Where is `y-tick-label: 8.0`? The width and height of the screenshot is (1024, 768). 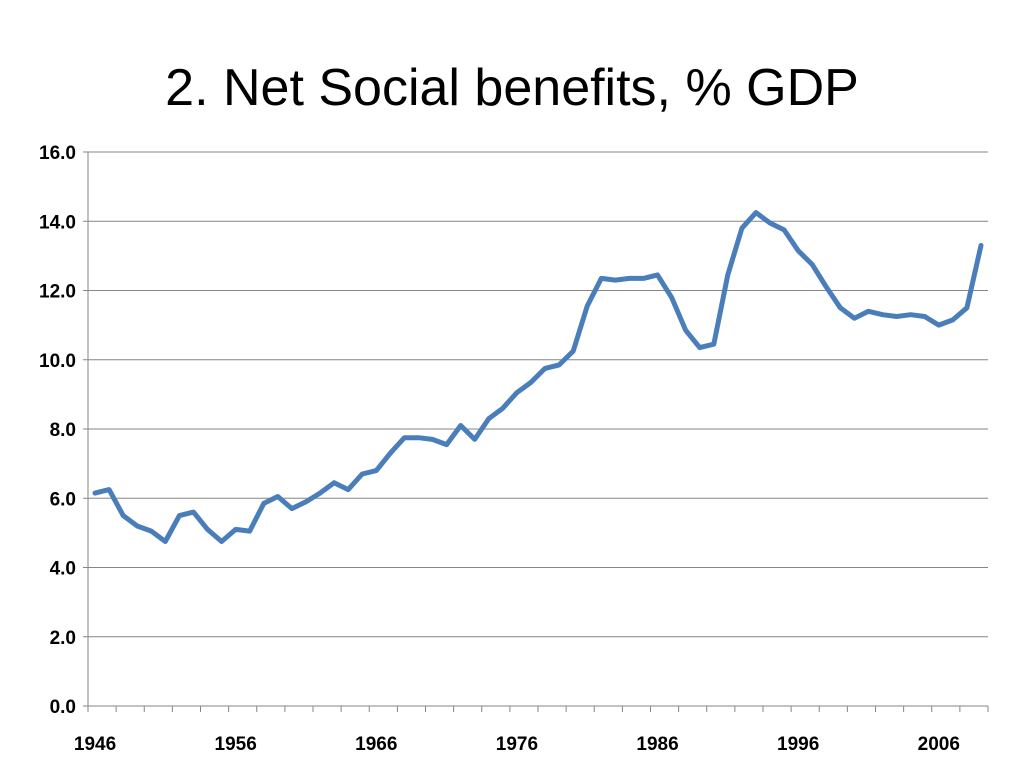 y-tick-label: 8.0 is located at coordinates (63, 430).